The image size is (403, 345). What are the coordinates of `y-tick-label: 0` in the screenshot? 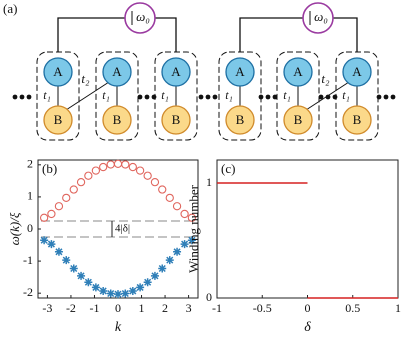 It's located at (209, 297).